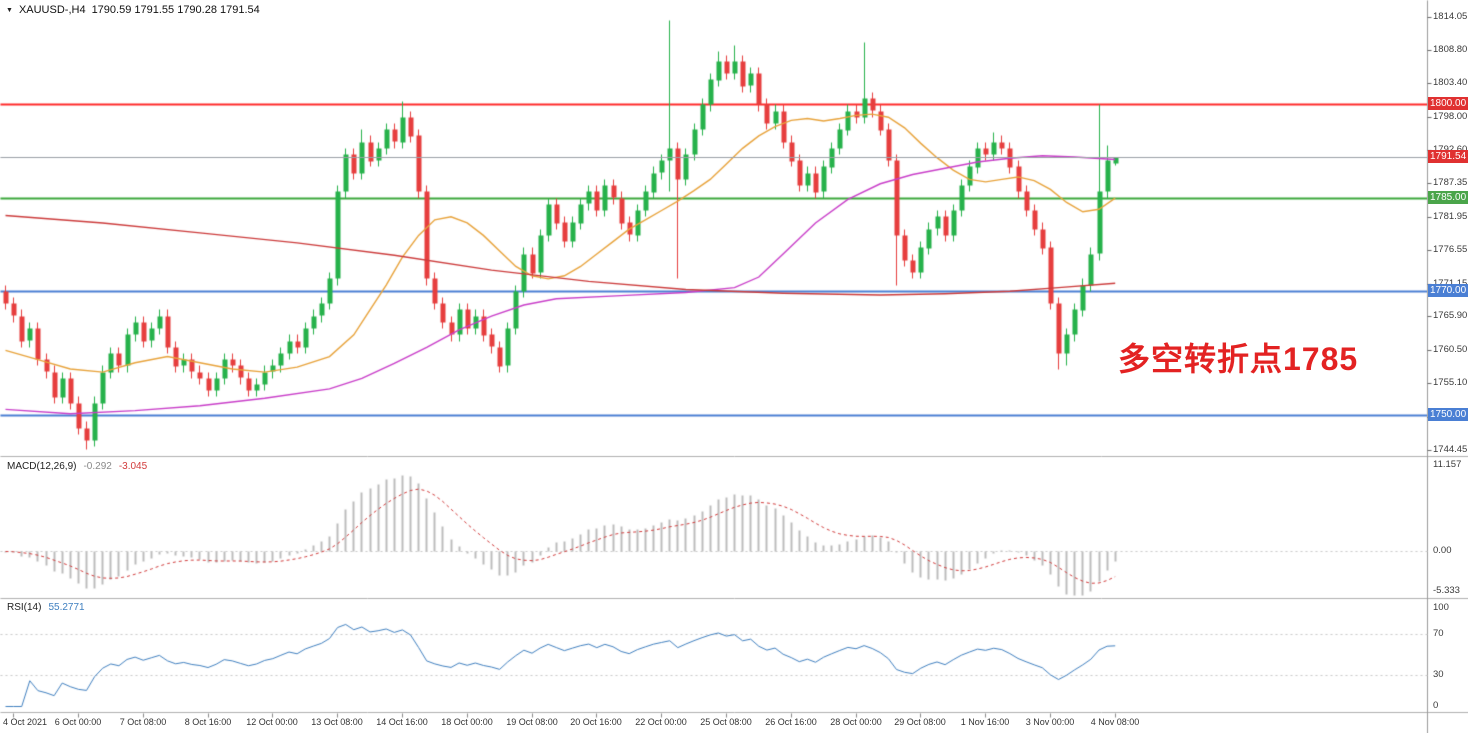 The height and width of the screenshot is (733, 1468). I want to click on rsi-label: RSI(14), so click(24, 607).